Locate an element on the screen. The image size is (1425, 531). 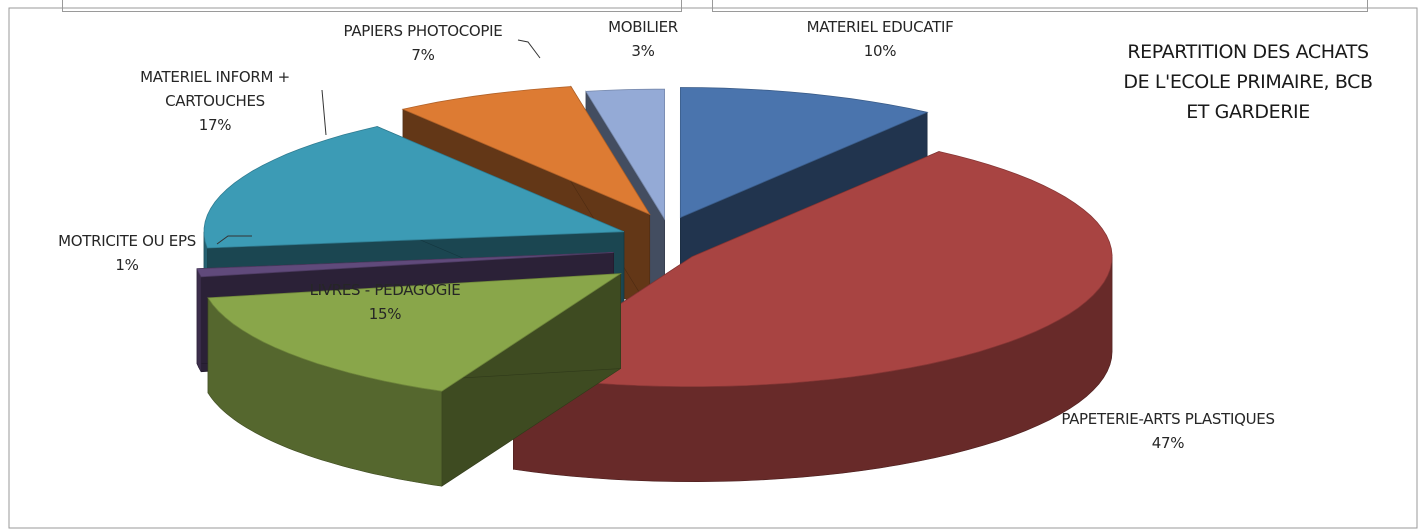
slice-label-6: MOBILIER 3% is located at coordinates (643, 39).